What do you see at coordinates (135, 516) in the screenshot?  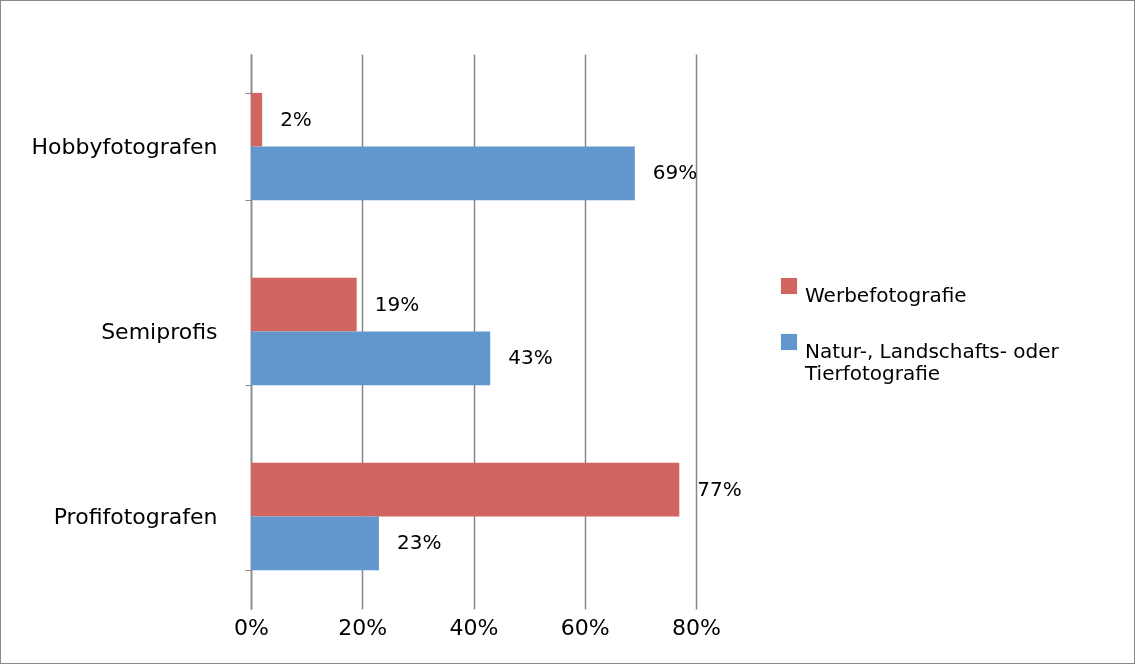 I see `y-tick-label: Profifotografen` at bounding box center [135, 516].